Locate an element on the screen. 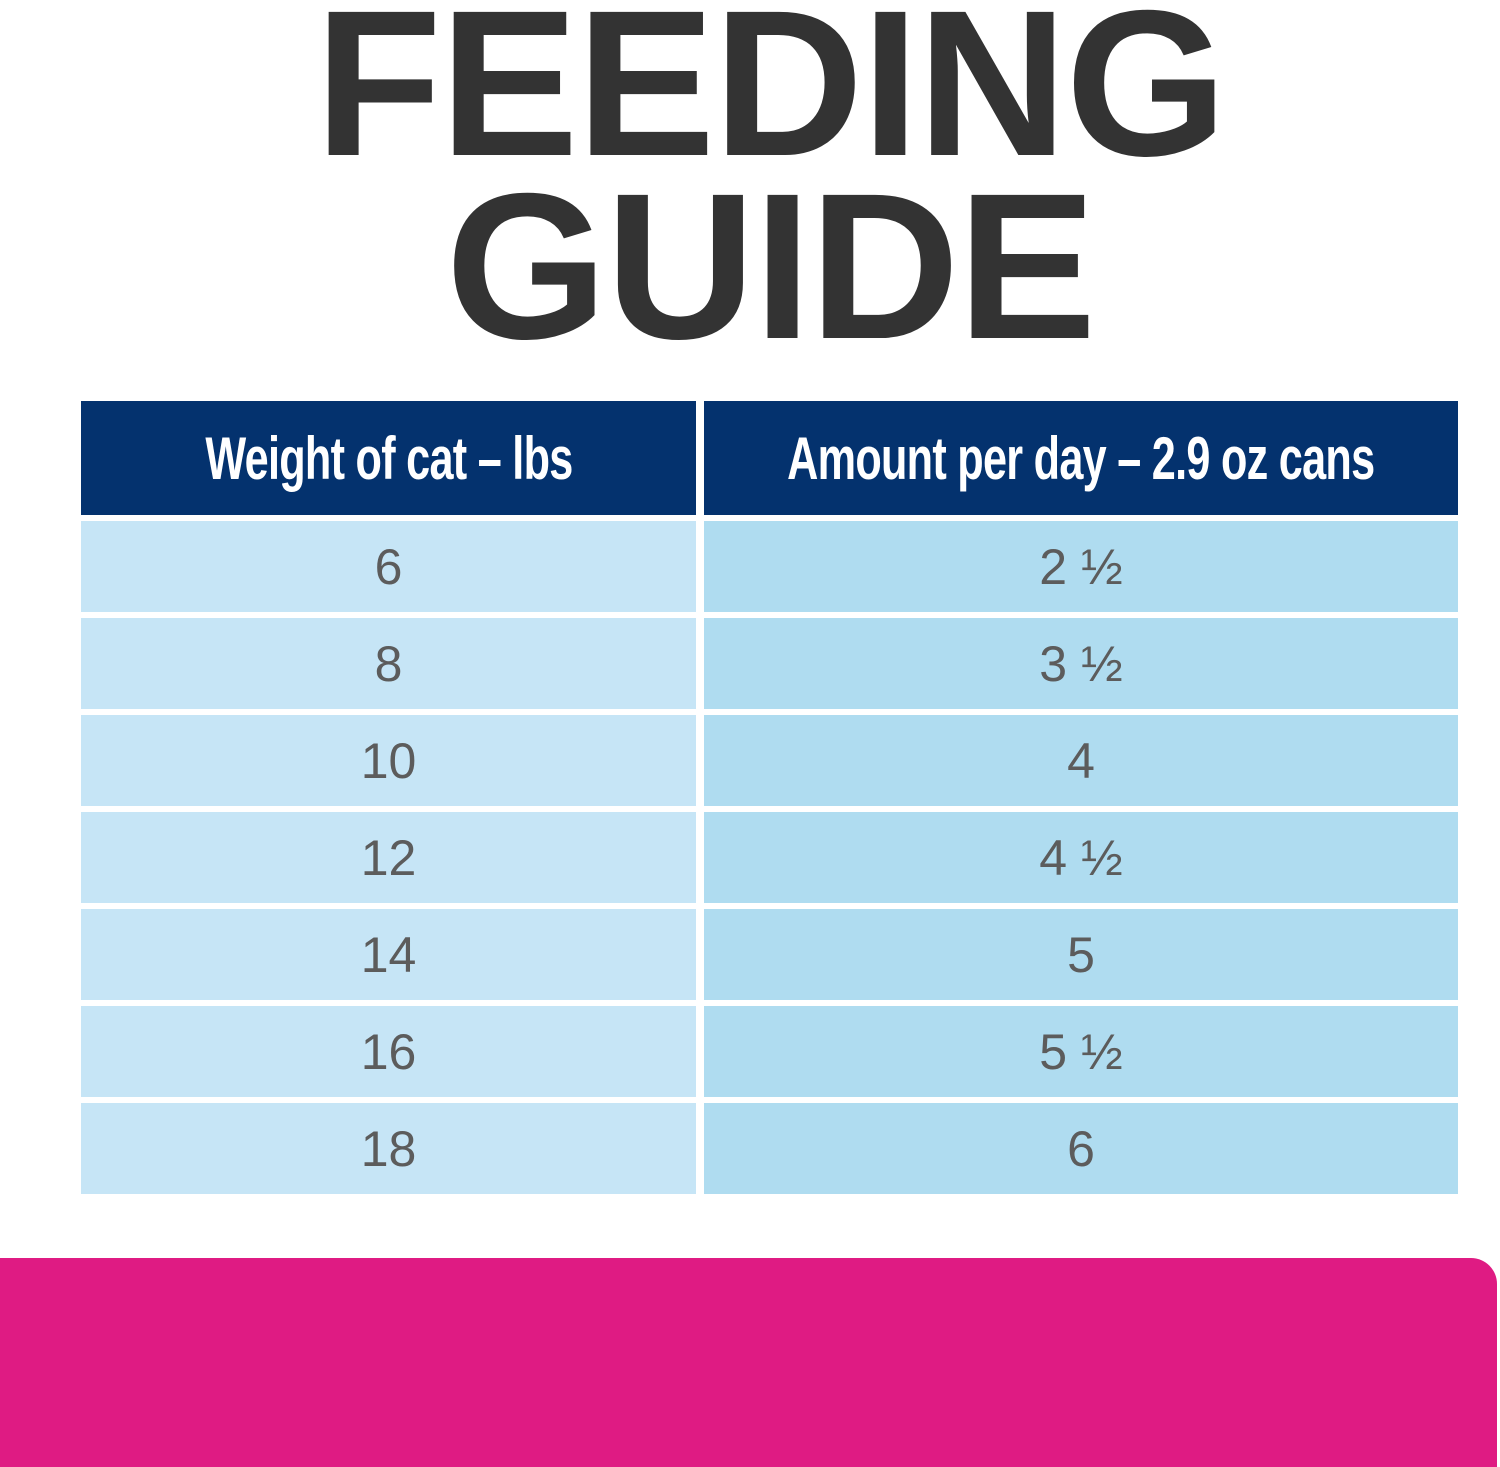 This screenshot has width=1500, height=1467. amount-cell: 5 ½ is located at coordinates (1081, 1051).